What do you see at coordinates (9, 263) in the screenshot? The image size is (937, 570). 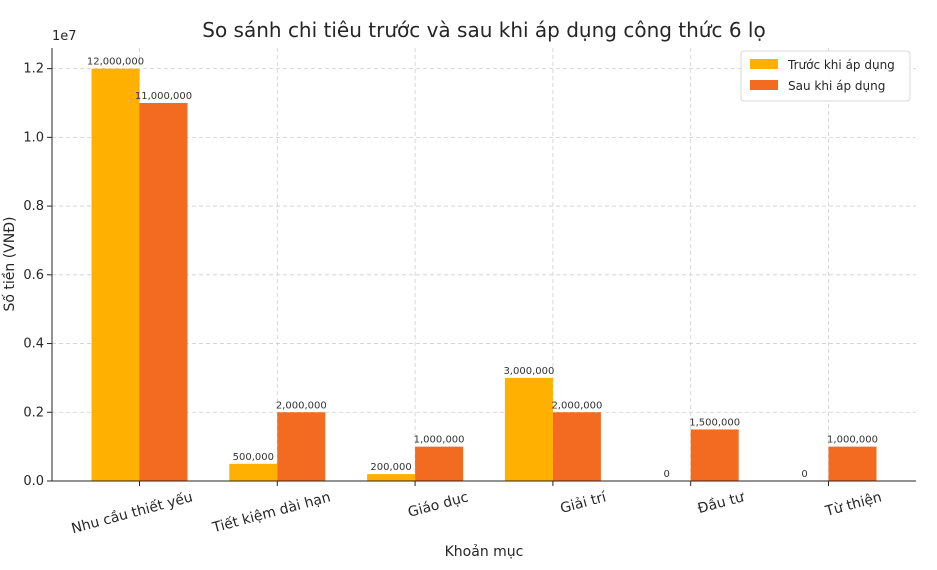 I see `y-axis-label: Số tiền (VNĐ)` at bounding box center [9, 263].